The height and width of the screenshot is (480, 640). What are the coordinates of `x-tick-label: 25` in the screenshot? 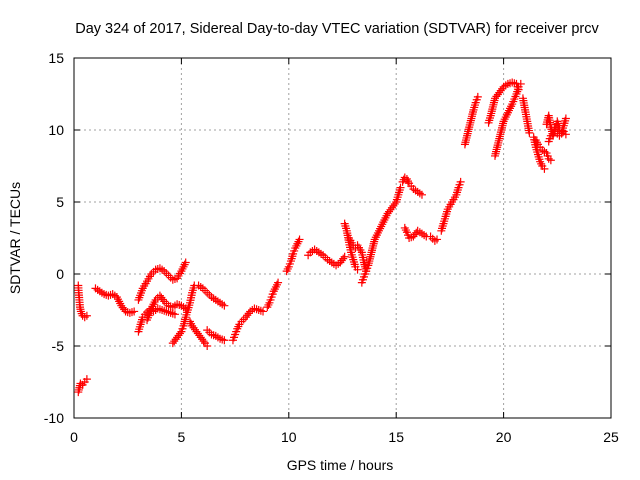 It's located at (611, 437).